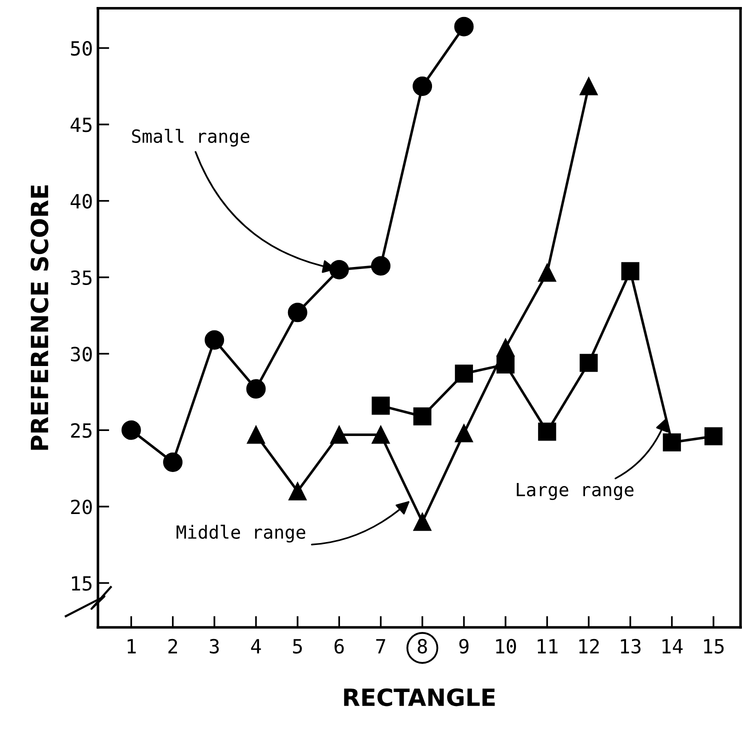 This screenshot has width=742, height=754. What do you see at coordinates (575, 491) in the screenshot?
I see `annotation: Large range` at bounding box center [575, 491].